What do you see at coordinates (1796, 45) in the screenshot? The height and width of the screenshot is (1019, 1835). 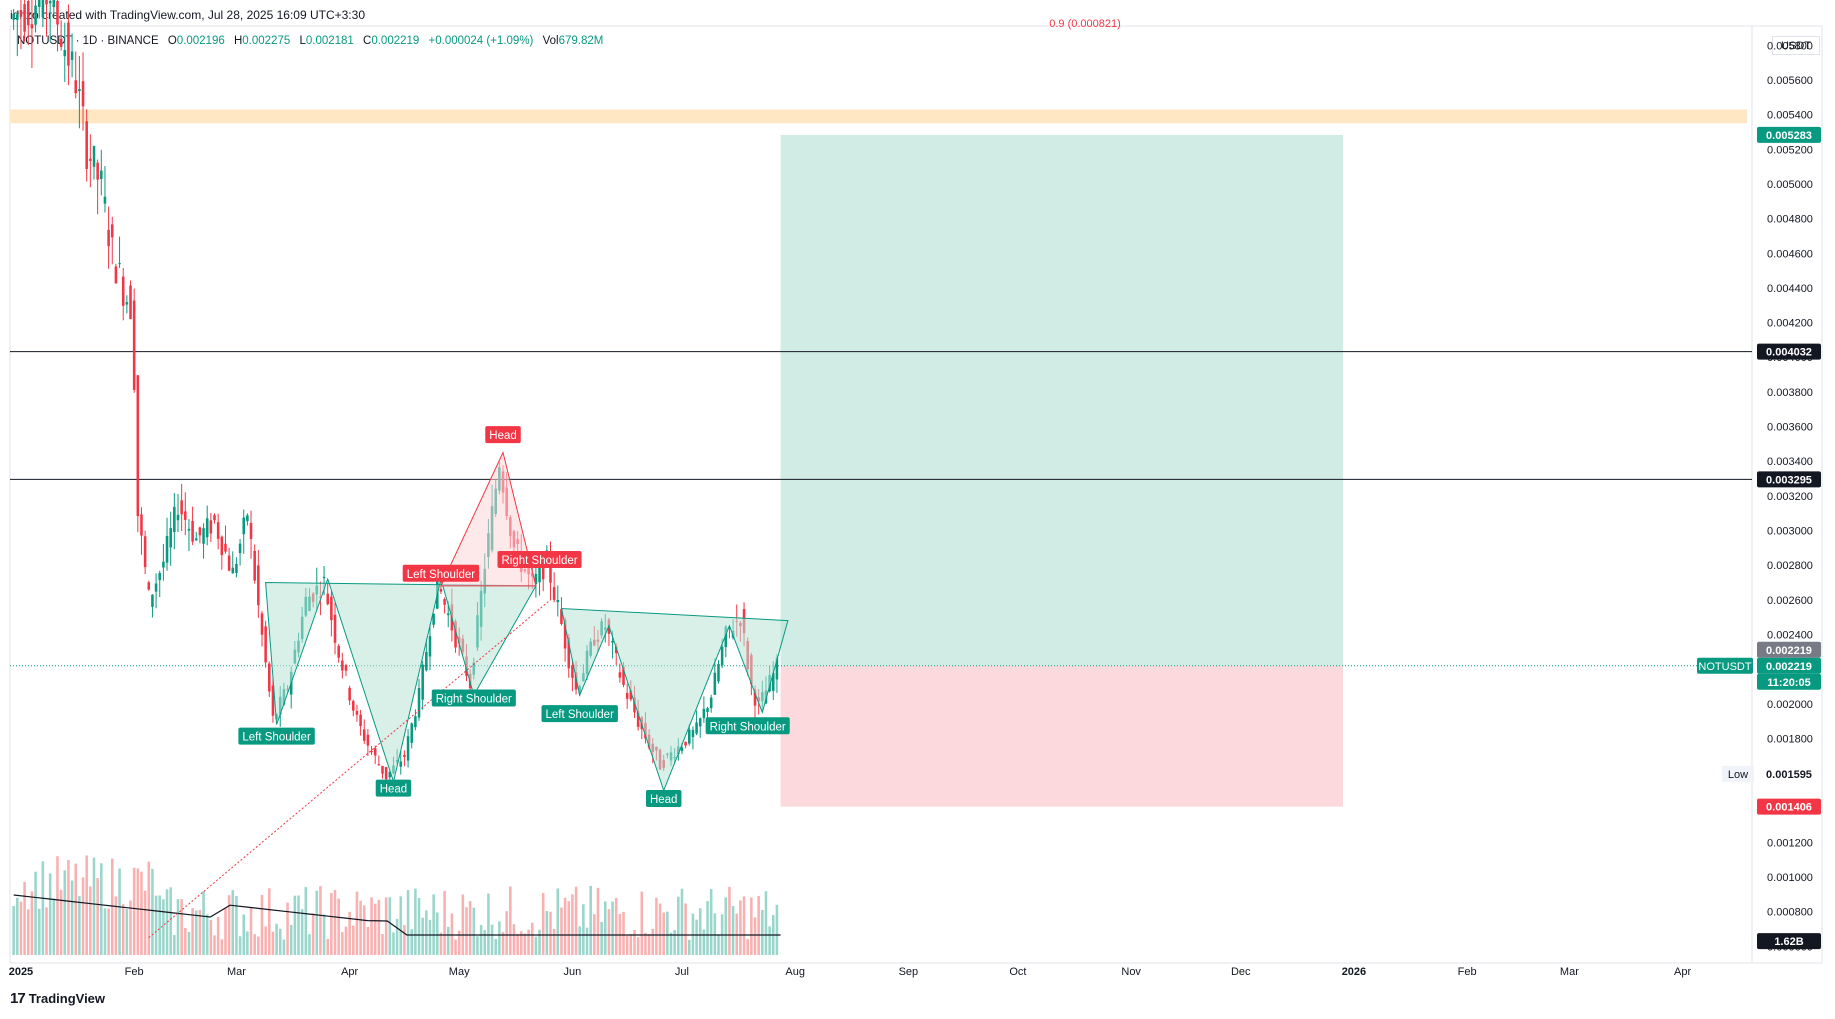 I see `currency-unit-button: USDT` at bounding box center [1796, 45].